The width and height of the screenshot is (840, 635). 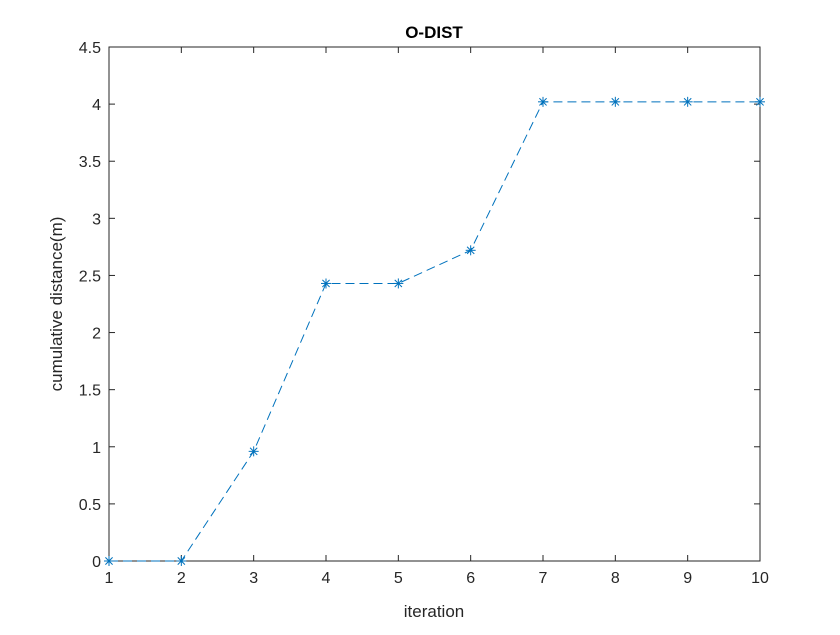 What do you see at coordinates (90, 276) in the screenshot?
I see `y-tick-label: 2.5` at bounding box center [90, 276].